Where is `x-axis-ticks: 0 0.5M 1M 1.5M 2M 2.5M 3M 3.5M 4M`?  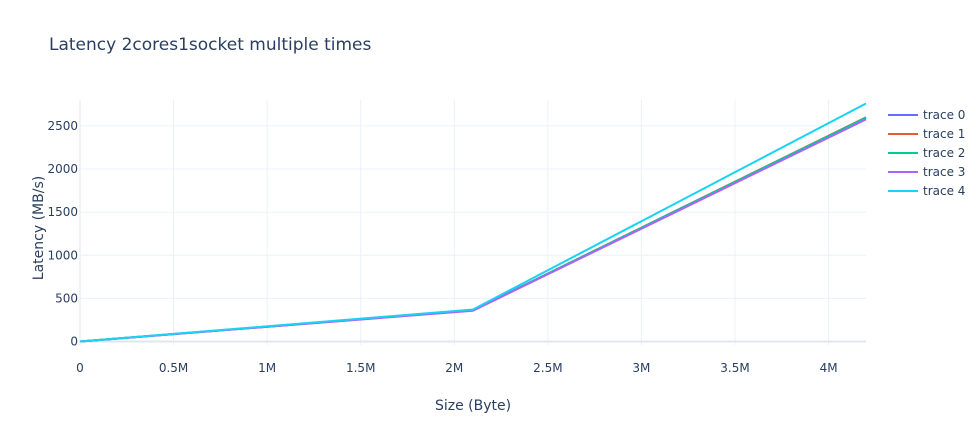
x-axis-ticks: 0 0.5M 1M 1.5M 2M 2.5M 3M 3.5M 4M is located at coordinates (456, 368).